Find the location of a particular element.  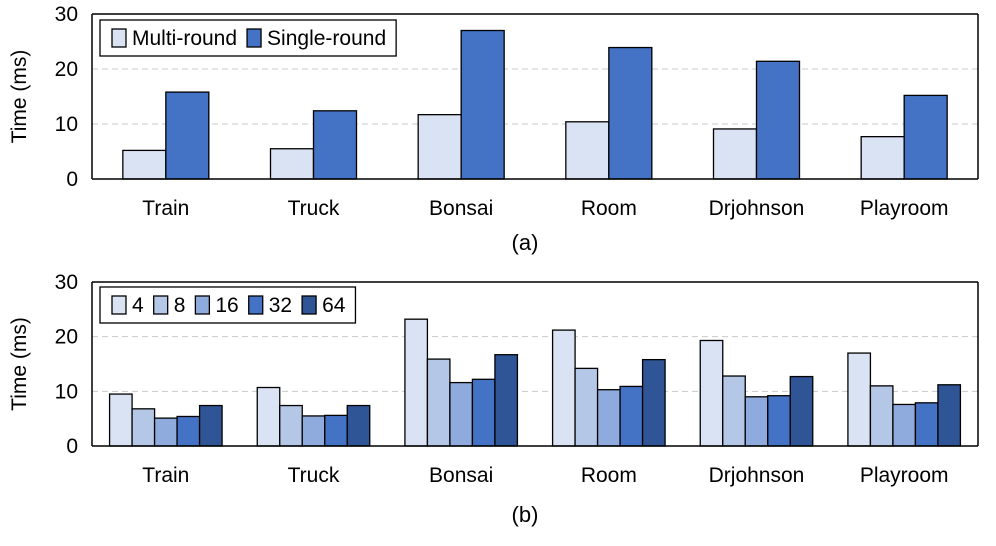

bar-playroom-multi-round is located at coordinates (882, 157).